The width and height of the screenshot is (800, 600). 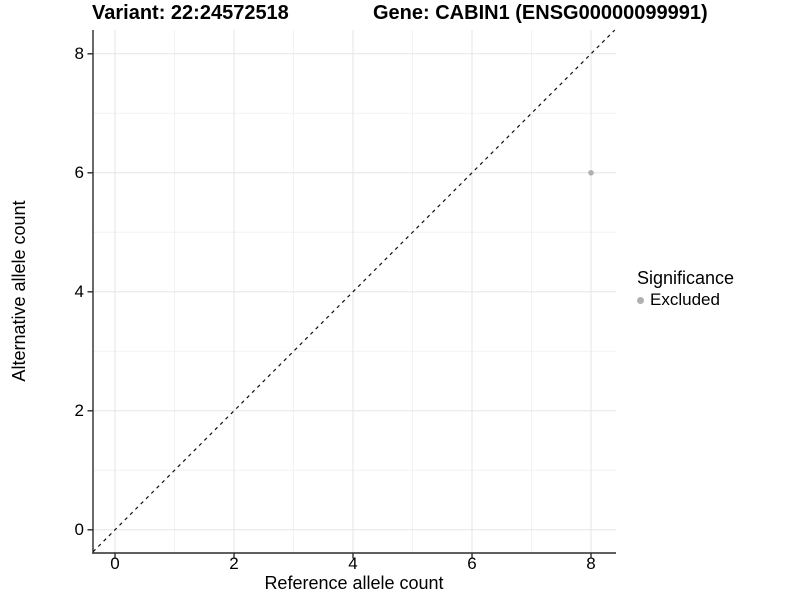 What do you see at coordinates (79, 172) in the screenshot?
I see `y-tick-label: 6` at bounding box center [79, 172].